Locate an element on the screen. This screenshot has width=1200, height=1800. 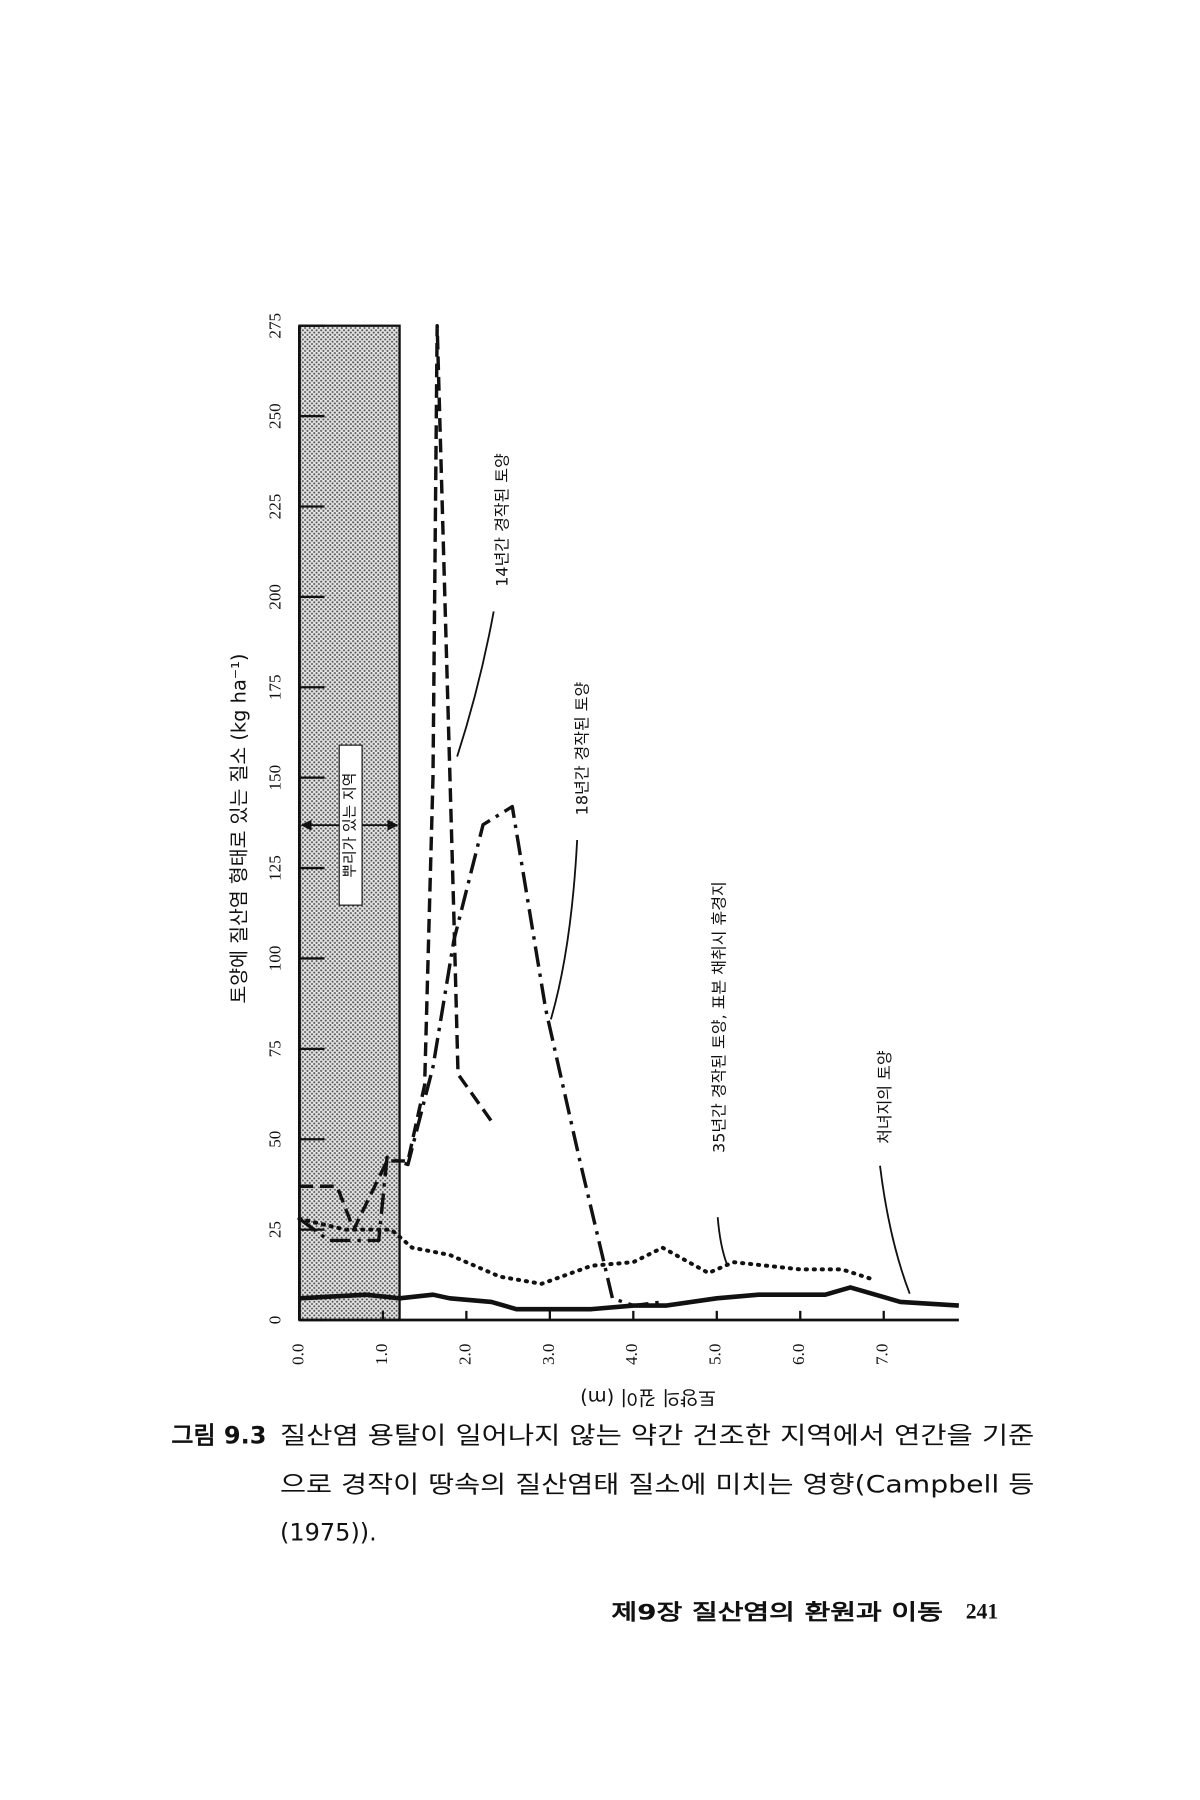
x-tick-label: 0.0 is located at coordinates (297, 1354).